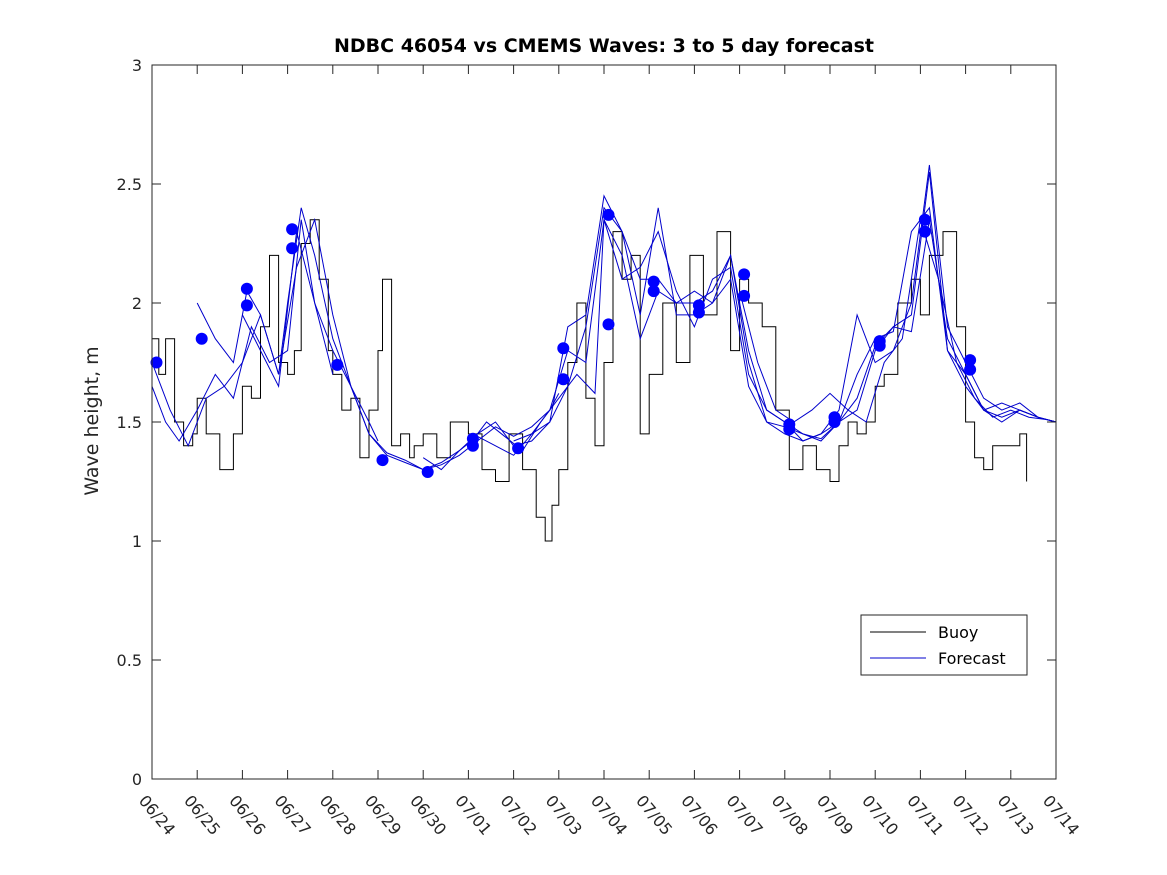  What do you see at coordinates (137, 303) in the screenshot?
I see `y-tick-label: 2` at bounding box center [137, 303].